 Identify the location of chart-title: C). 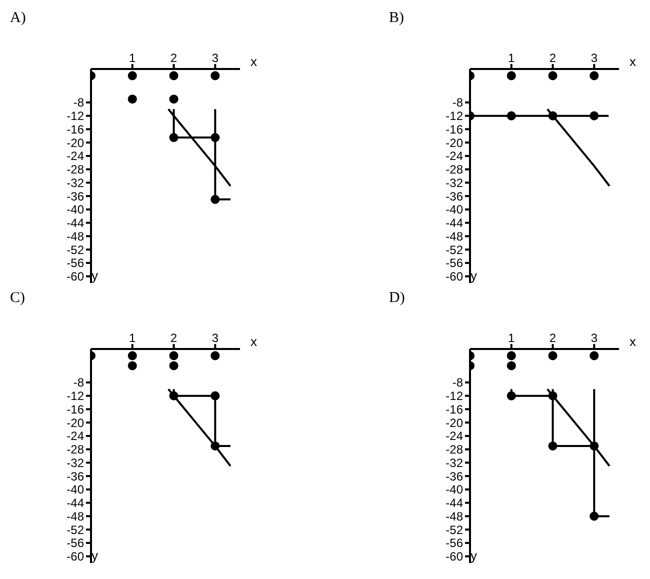
(17, 298).